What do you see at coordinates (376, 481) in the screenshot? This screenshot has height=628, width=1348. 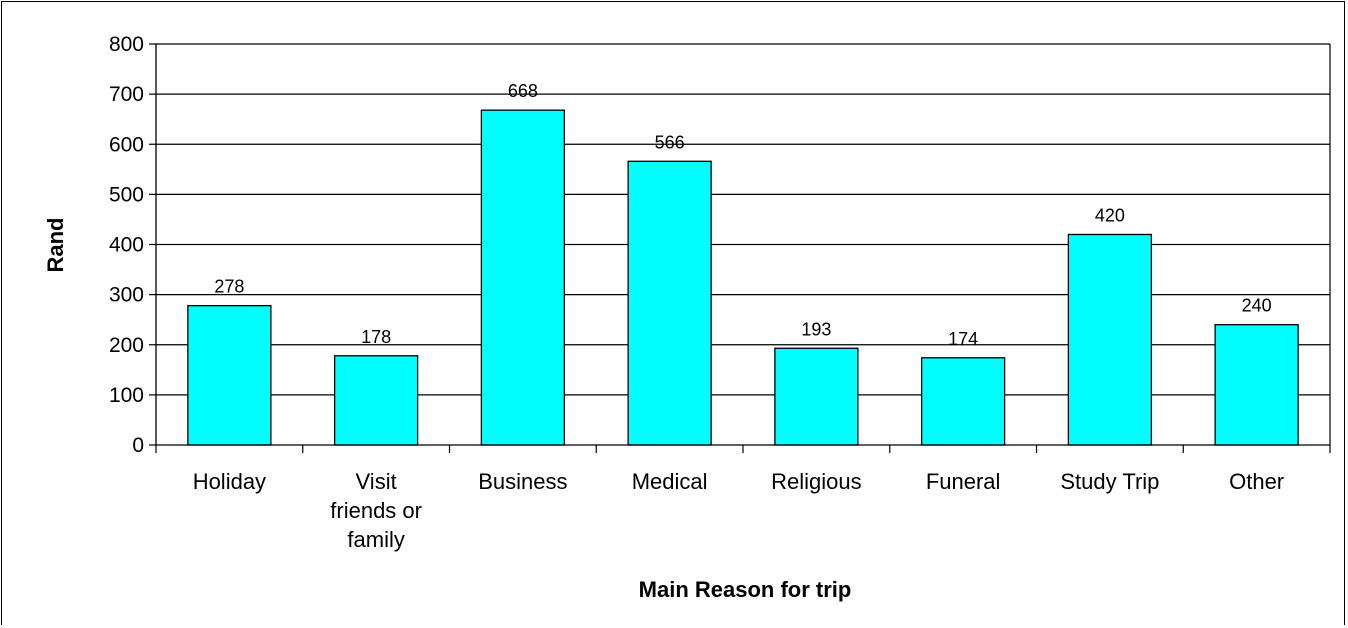 I see `category-label: Visit` at bounding box center [376, 481].